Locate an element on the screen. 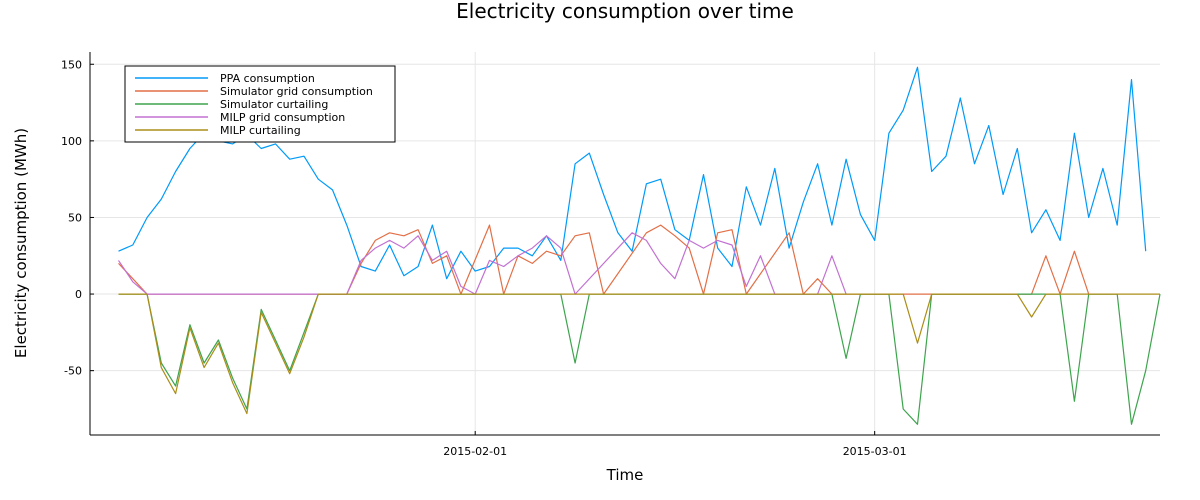 This screenshot has height=500, width=1200. x-tick-label: 2015-02-01 is located at coordinates (475, 451).